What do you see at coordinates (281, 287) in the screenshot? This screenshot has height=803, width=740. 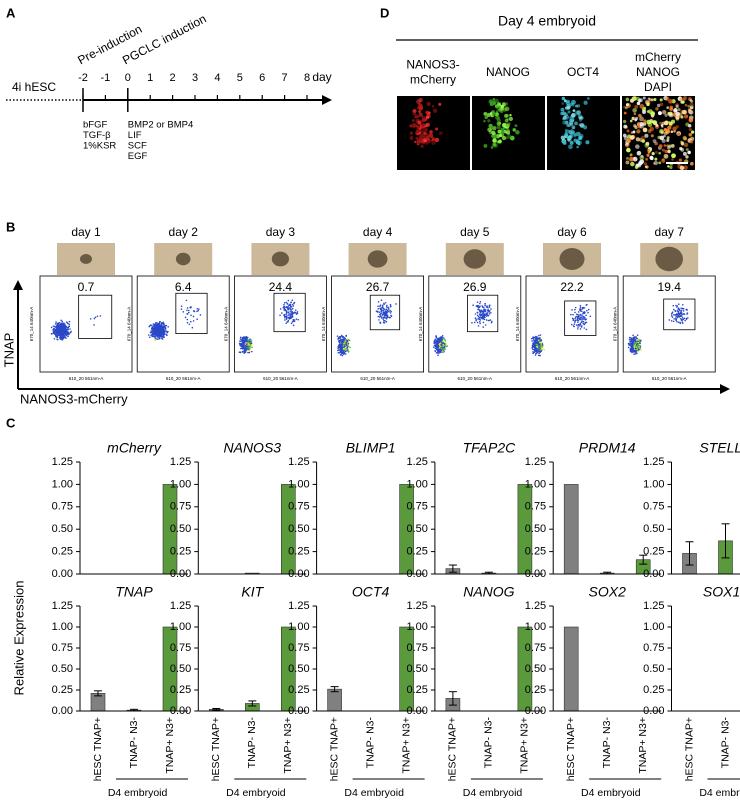 I see `gate-value: 24.4` at bounding box center [281, 287].